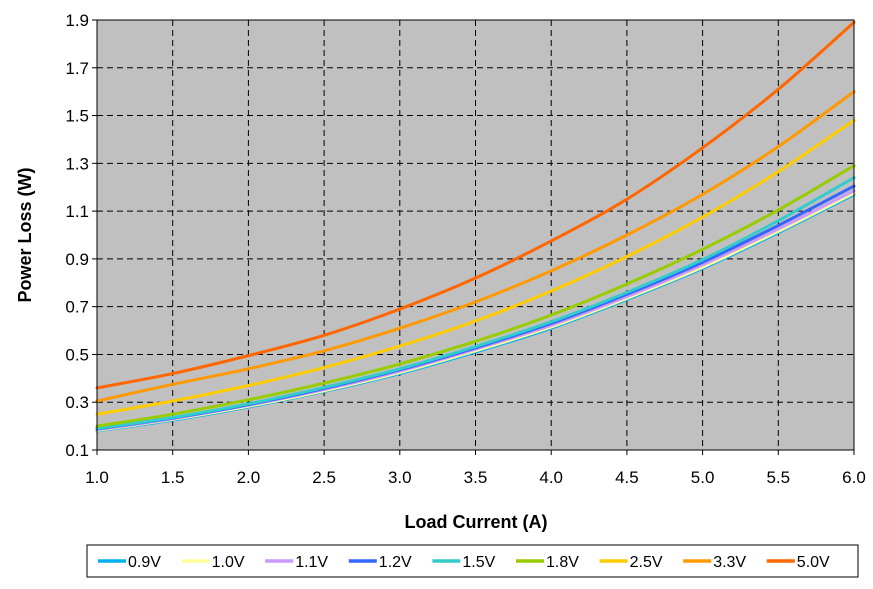 The height and width of the screenshot is (589, 873). Describe the element at coordinates (854, 477) in the screenshot. I see `x-tick-label: 6.0` at that location.